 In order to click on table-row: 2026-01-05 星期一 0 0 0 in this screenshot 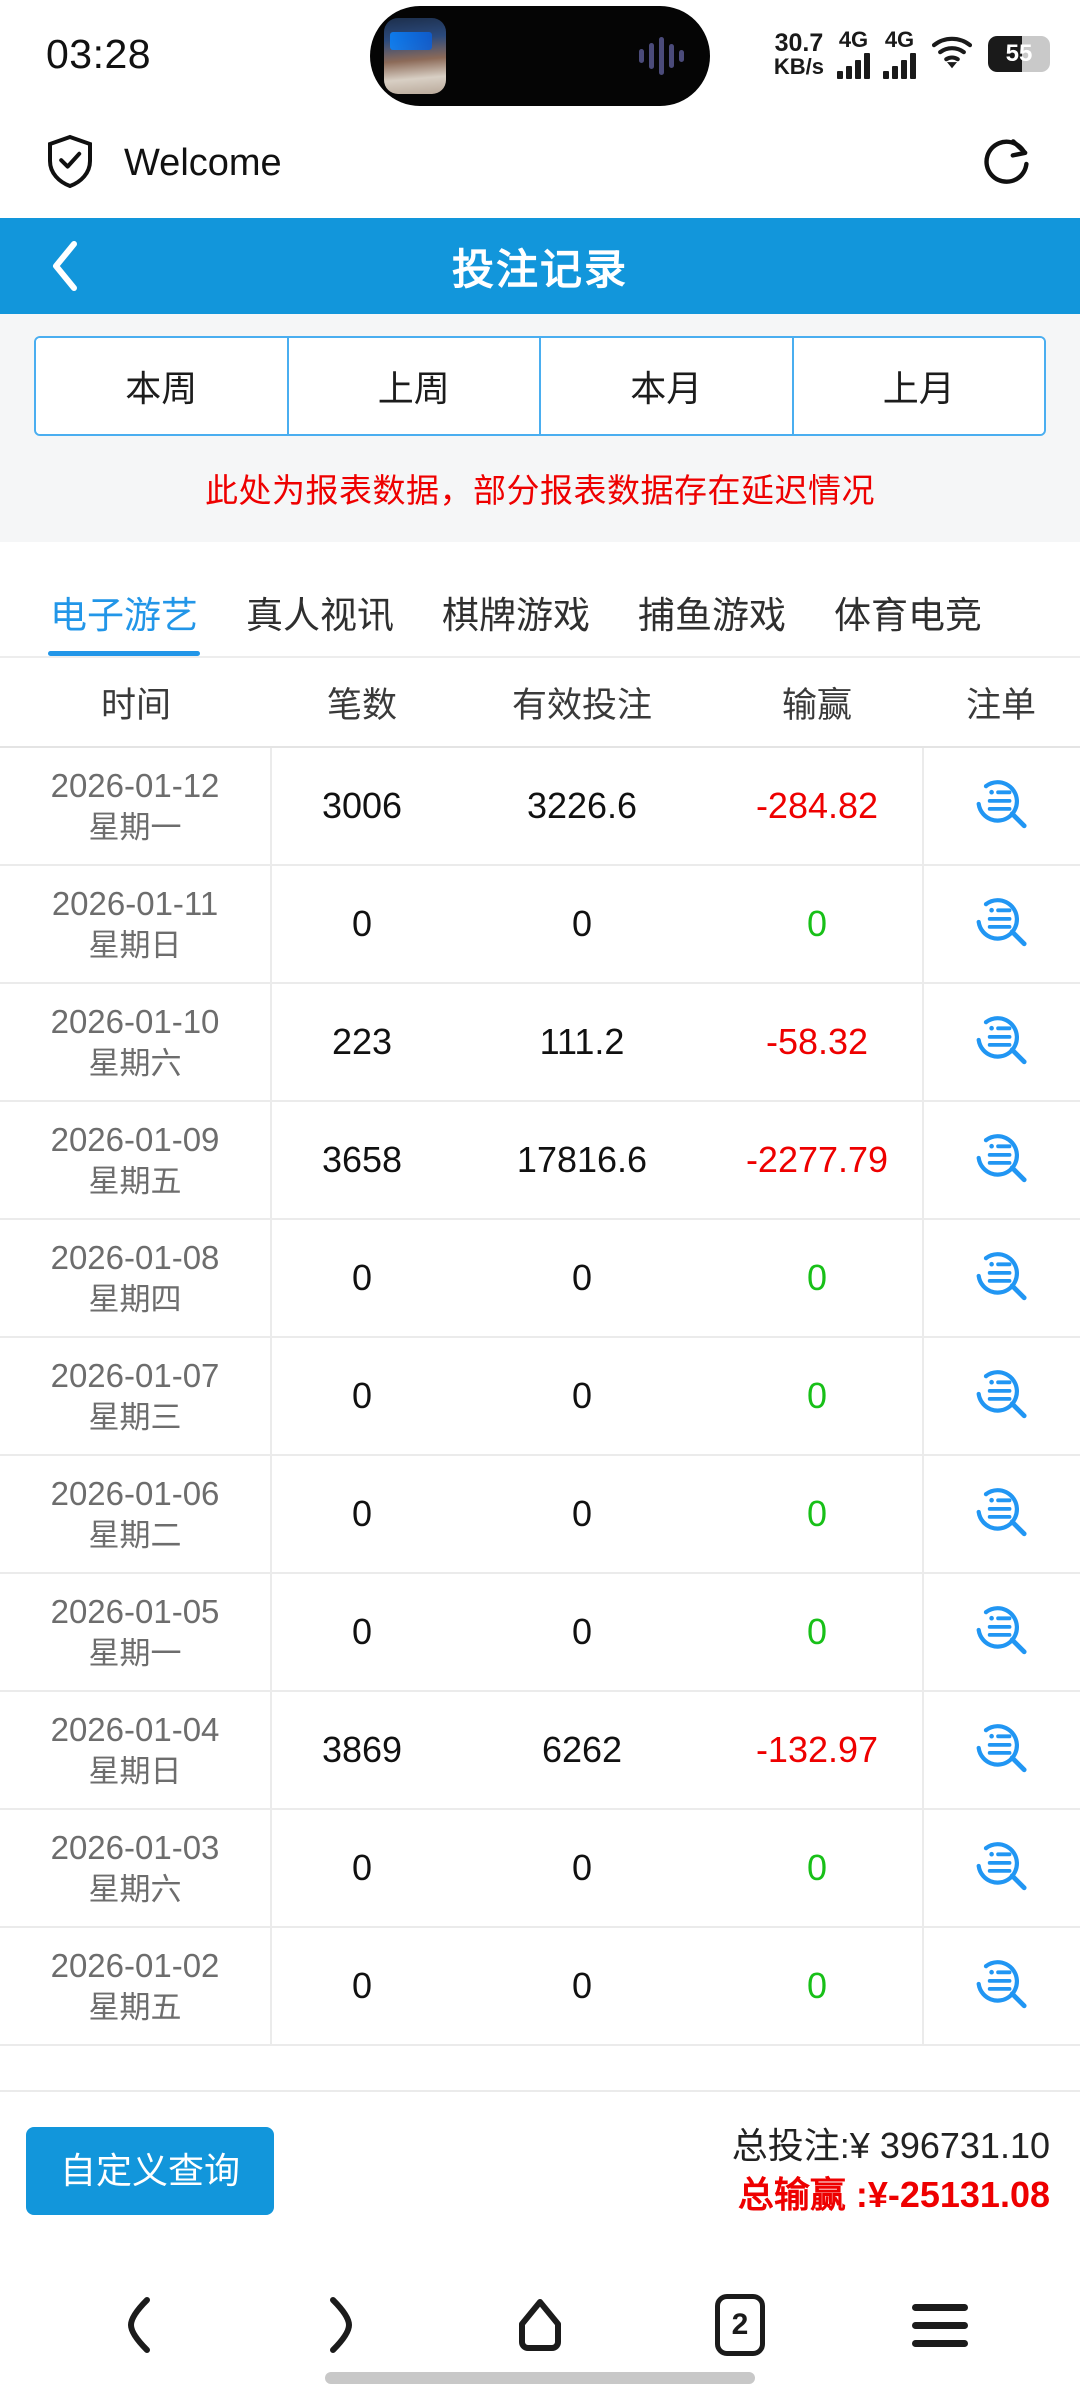, I will do `click(540, 1633)`.